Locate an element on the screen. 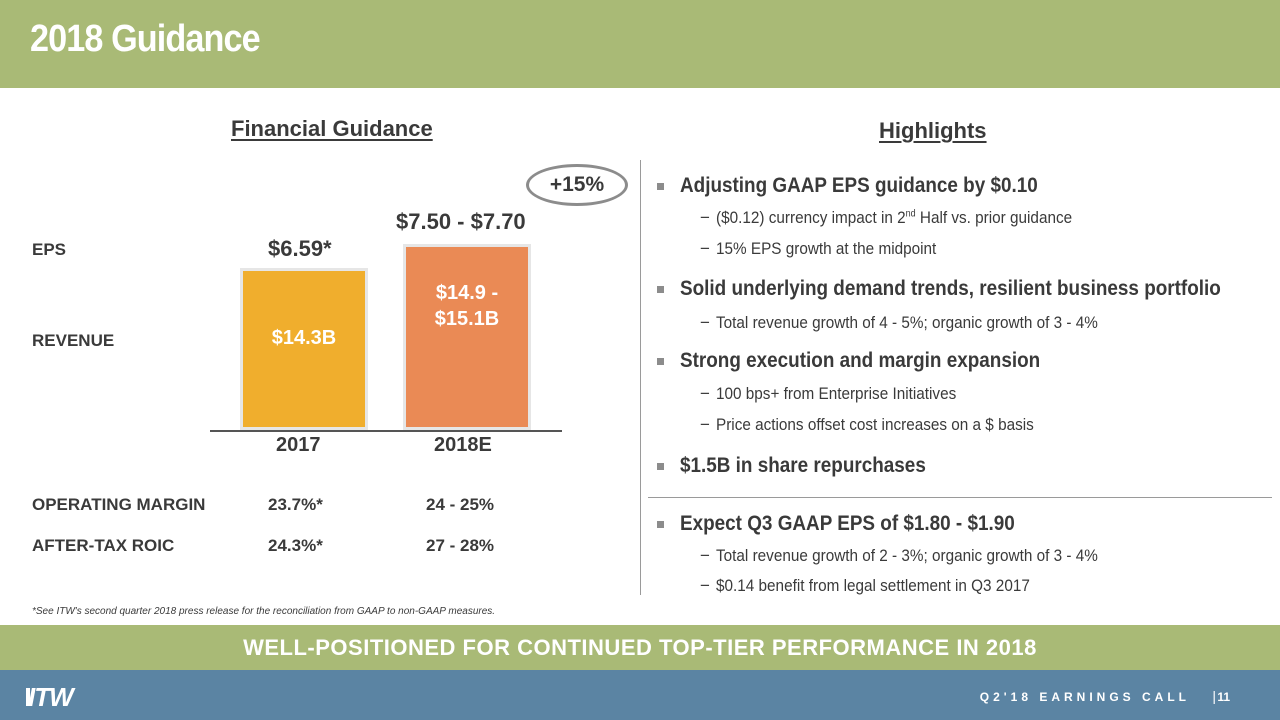 This screenshot has height=720, width=1280. revenue-2018-value-line2: $15.1B is located at coordinates (467, 319).